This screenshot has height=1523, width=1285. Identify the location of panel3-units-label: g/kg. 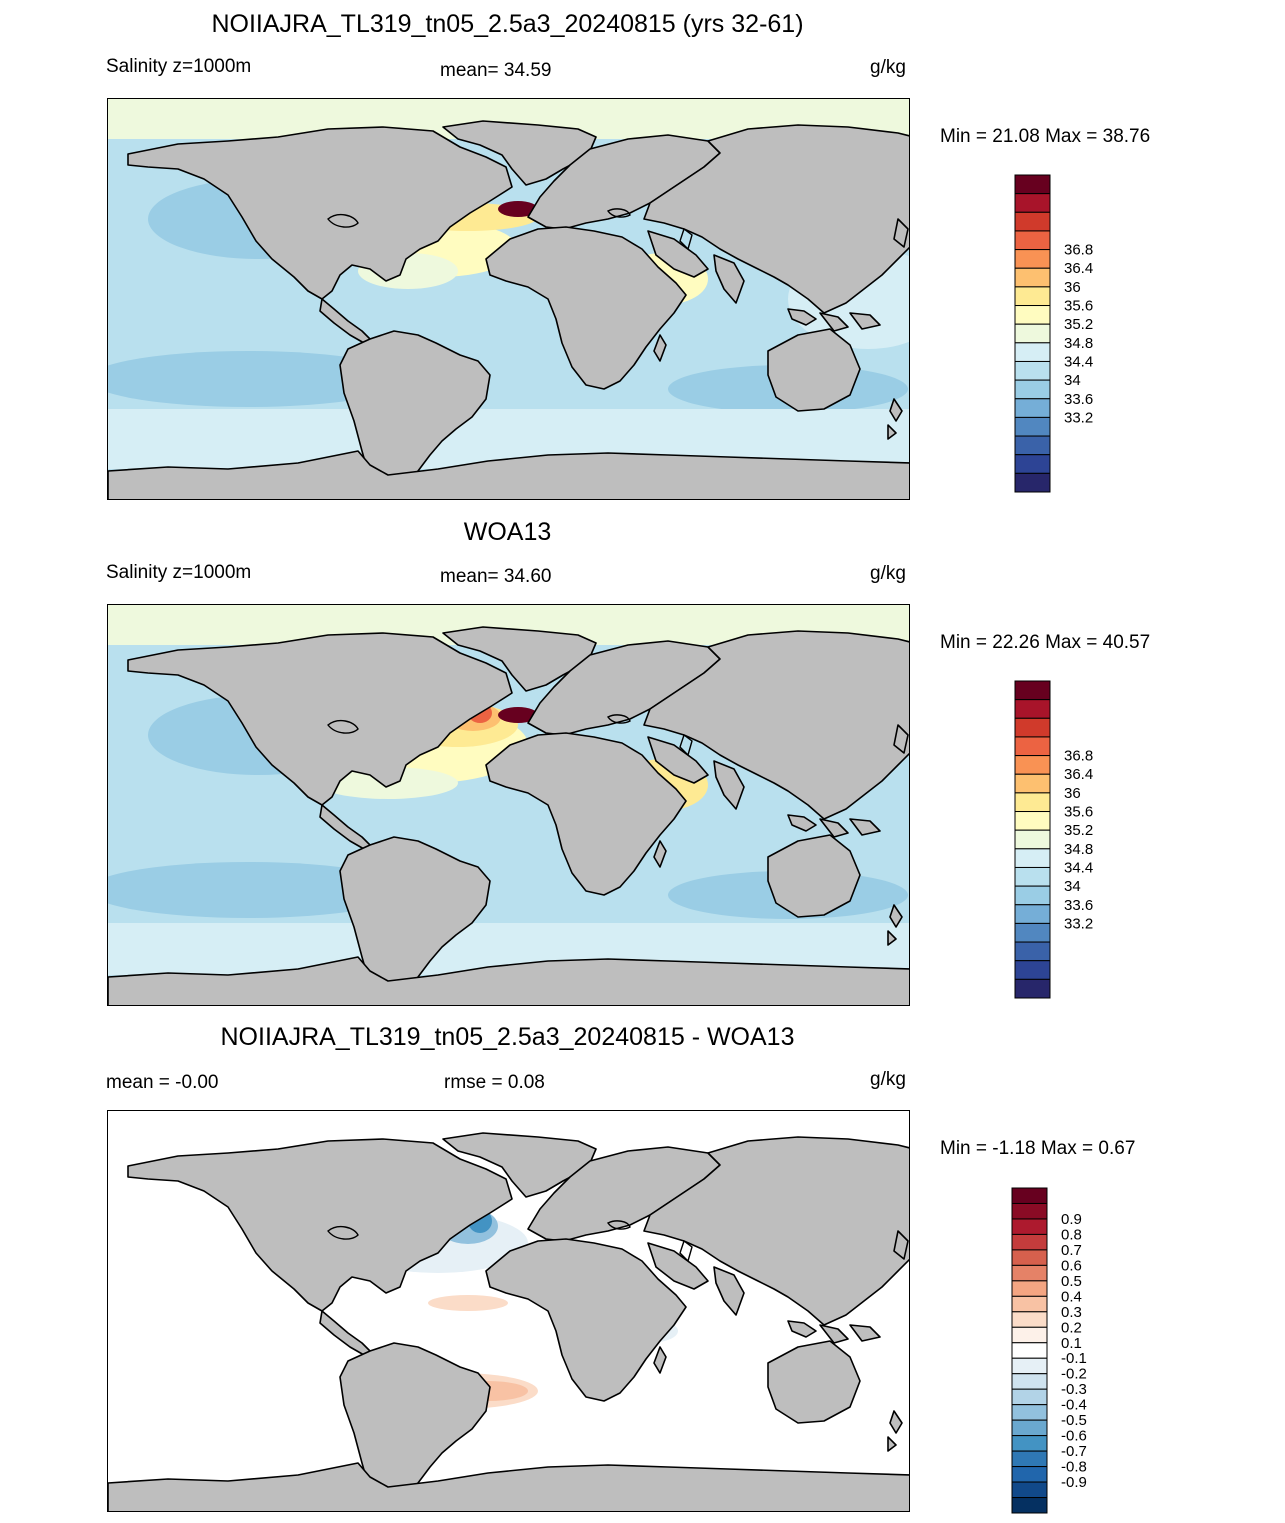
(888, 1079).